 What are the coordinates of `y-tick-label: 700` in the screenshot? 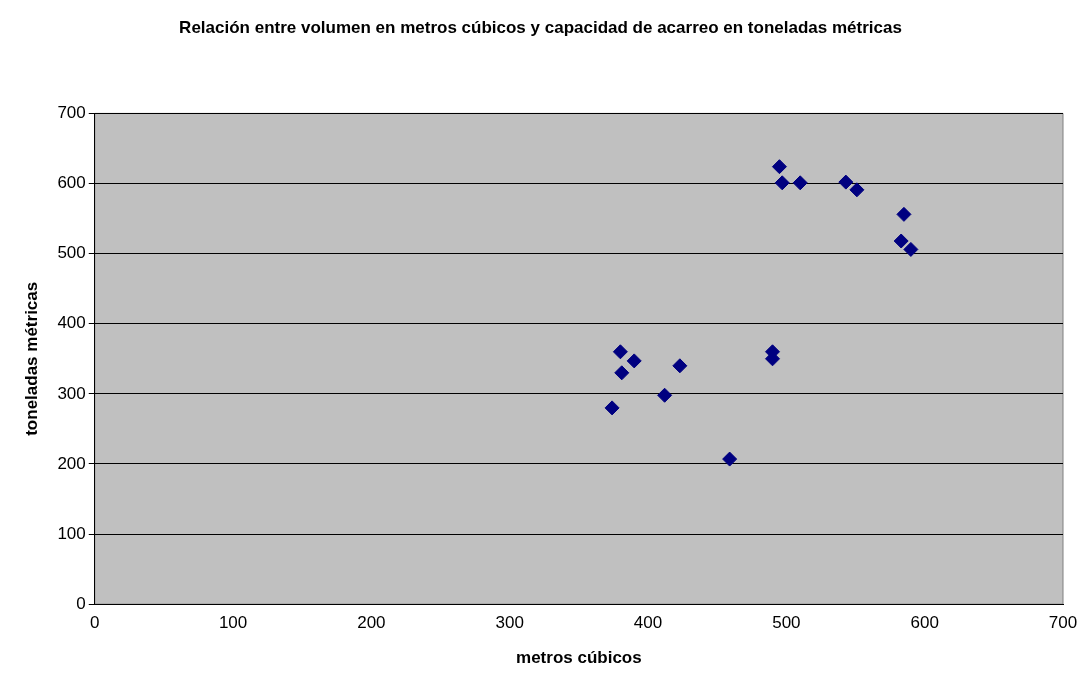 It's located at (71, 113).